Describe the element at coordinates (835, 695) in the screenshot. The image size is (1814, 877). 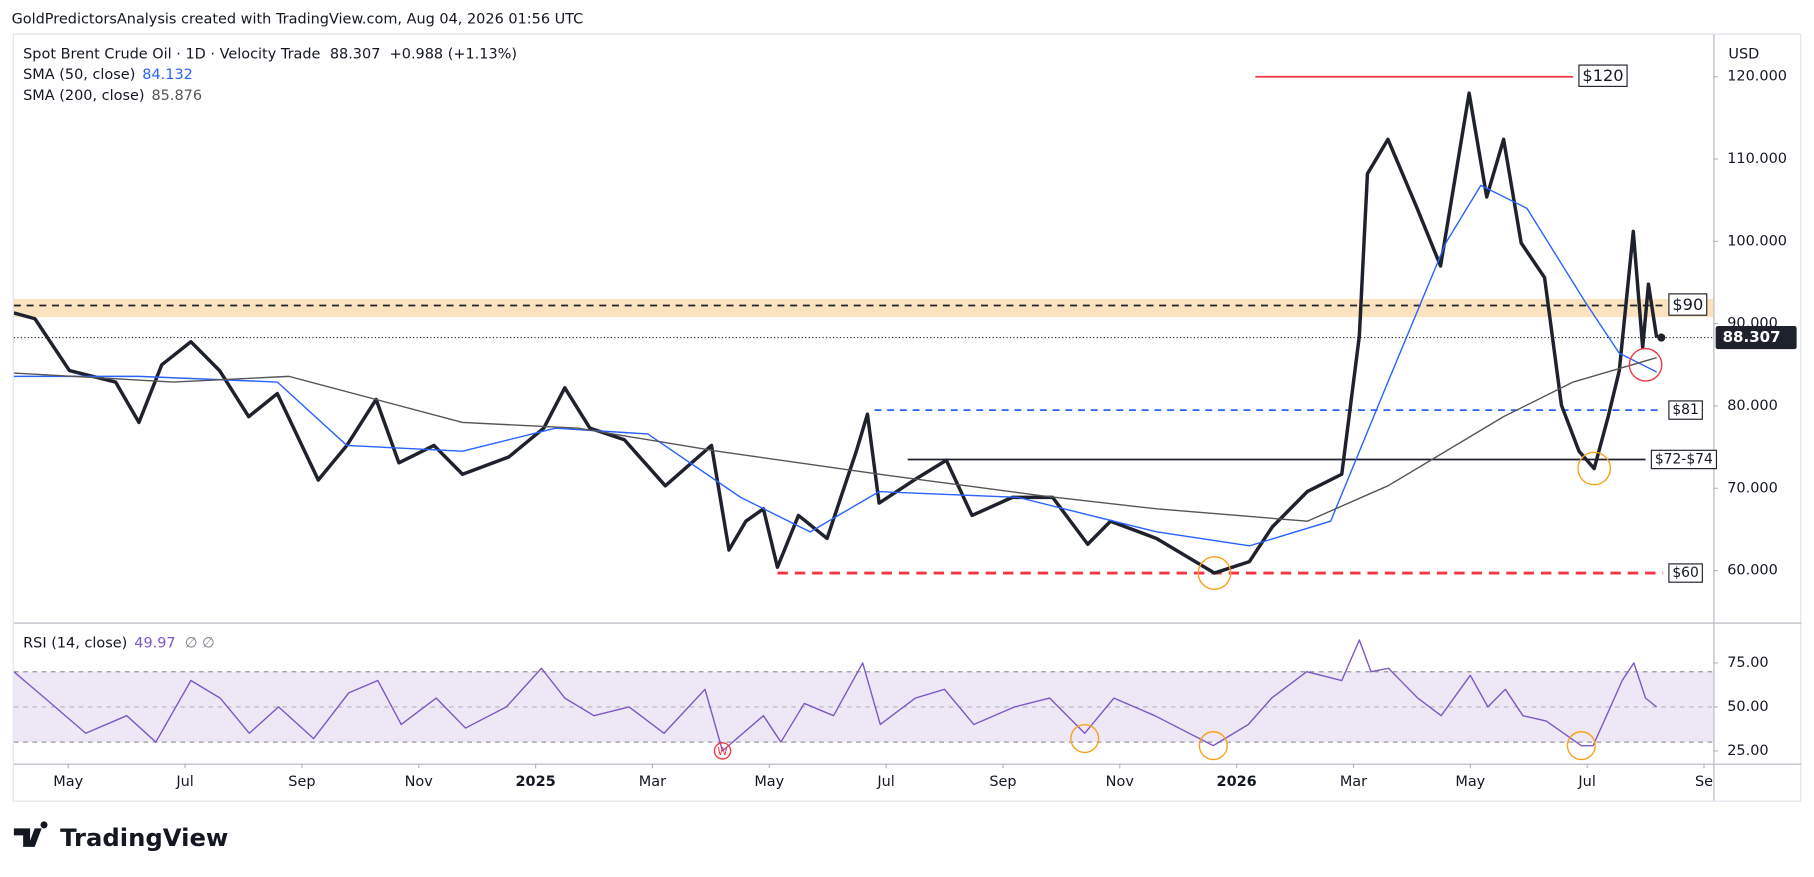
I see `series-line` at that location.